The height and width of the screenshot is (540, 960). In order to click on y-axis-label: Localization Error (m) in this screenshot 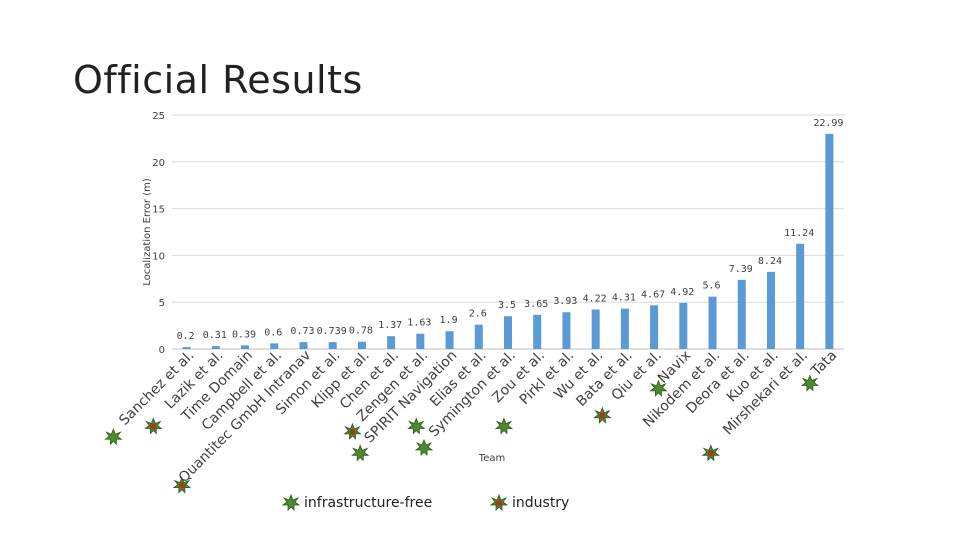, I will do `click(147, 232)`.